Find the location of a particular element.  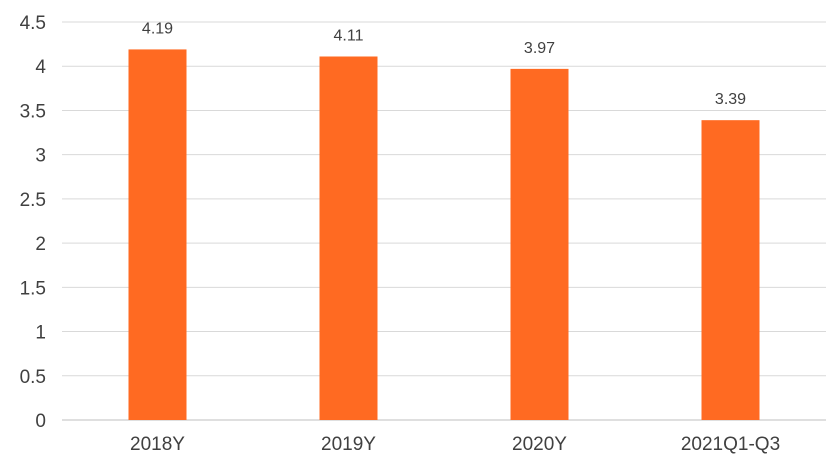

x-category-label: 2018Y is located at coordinates (157, 444).